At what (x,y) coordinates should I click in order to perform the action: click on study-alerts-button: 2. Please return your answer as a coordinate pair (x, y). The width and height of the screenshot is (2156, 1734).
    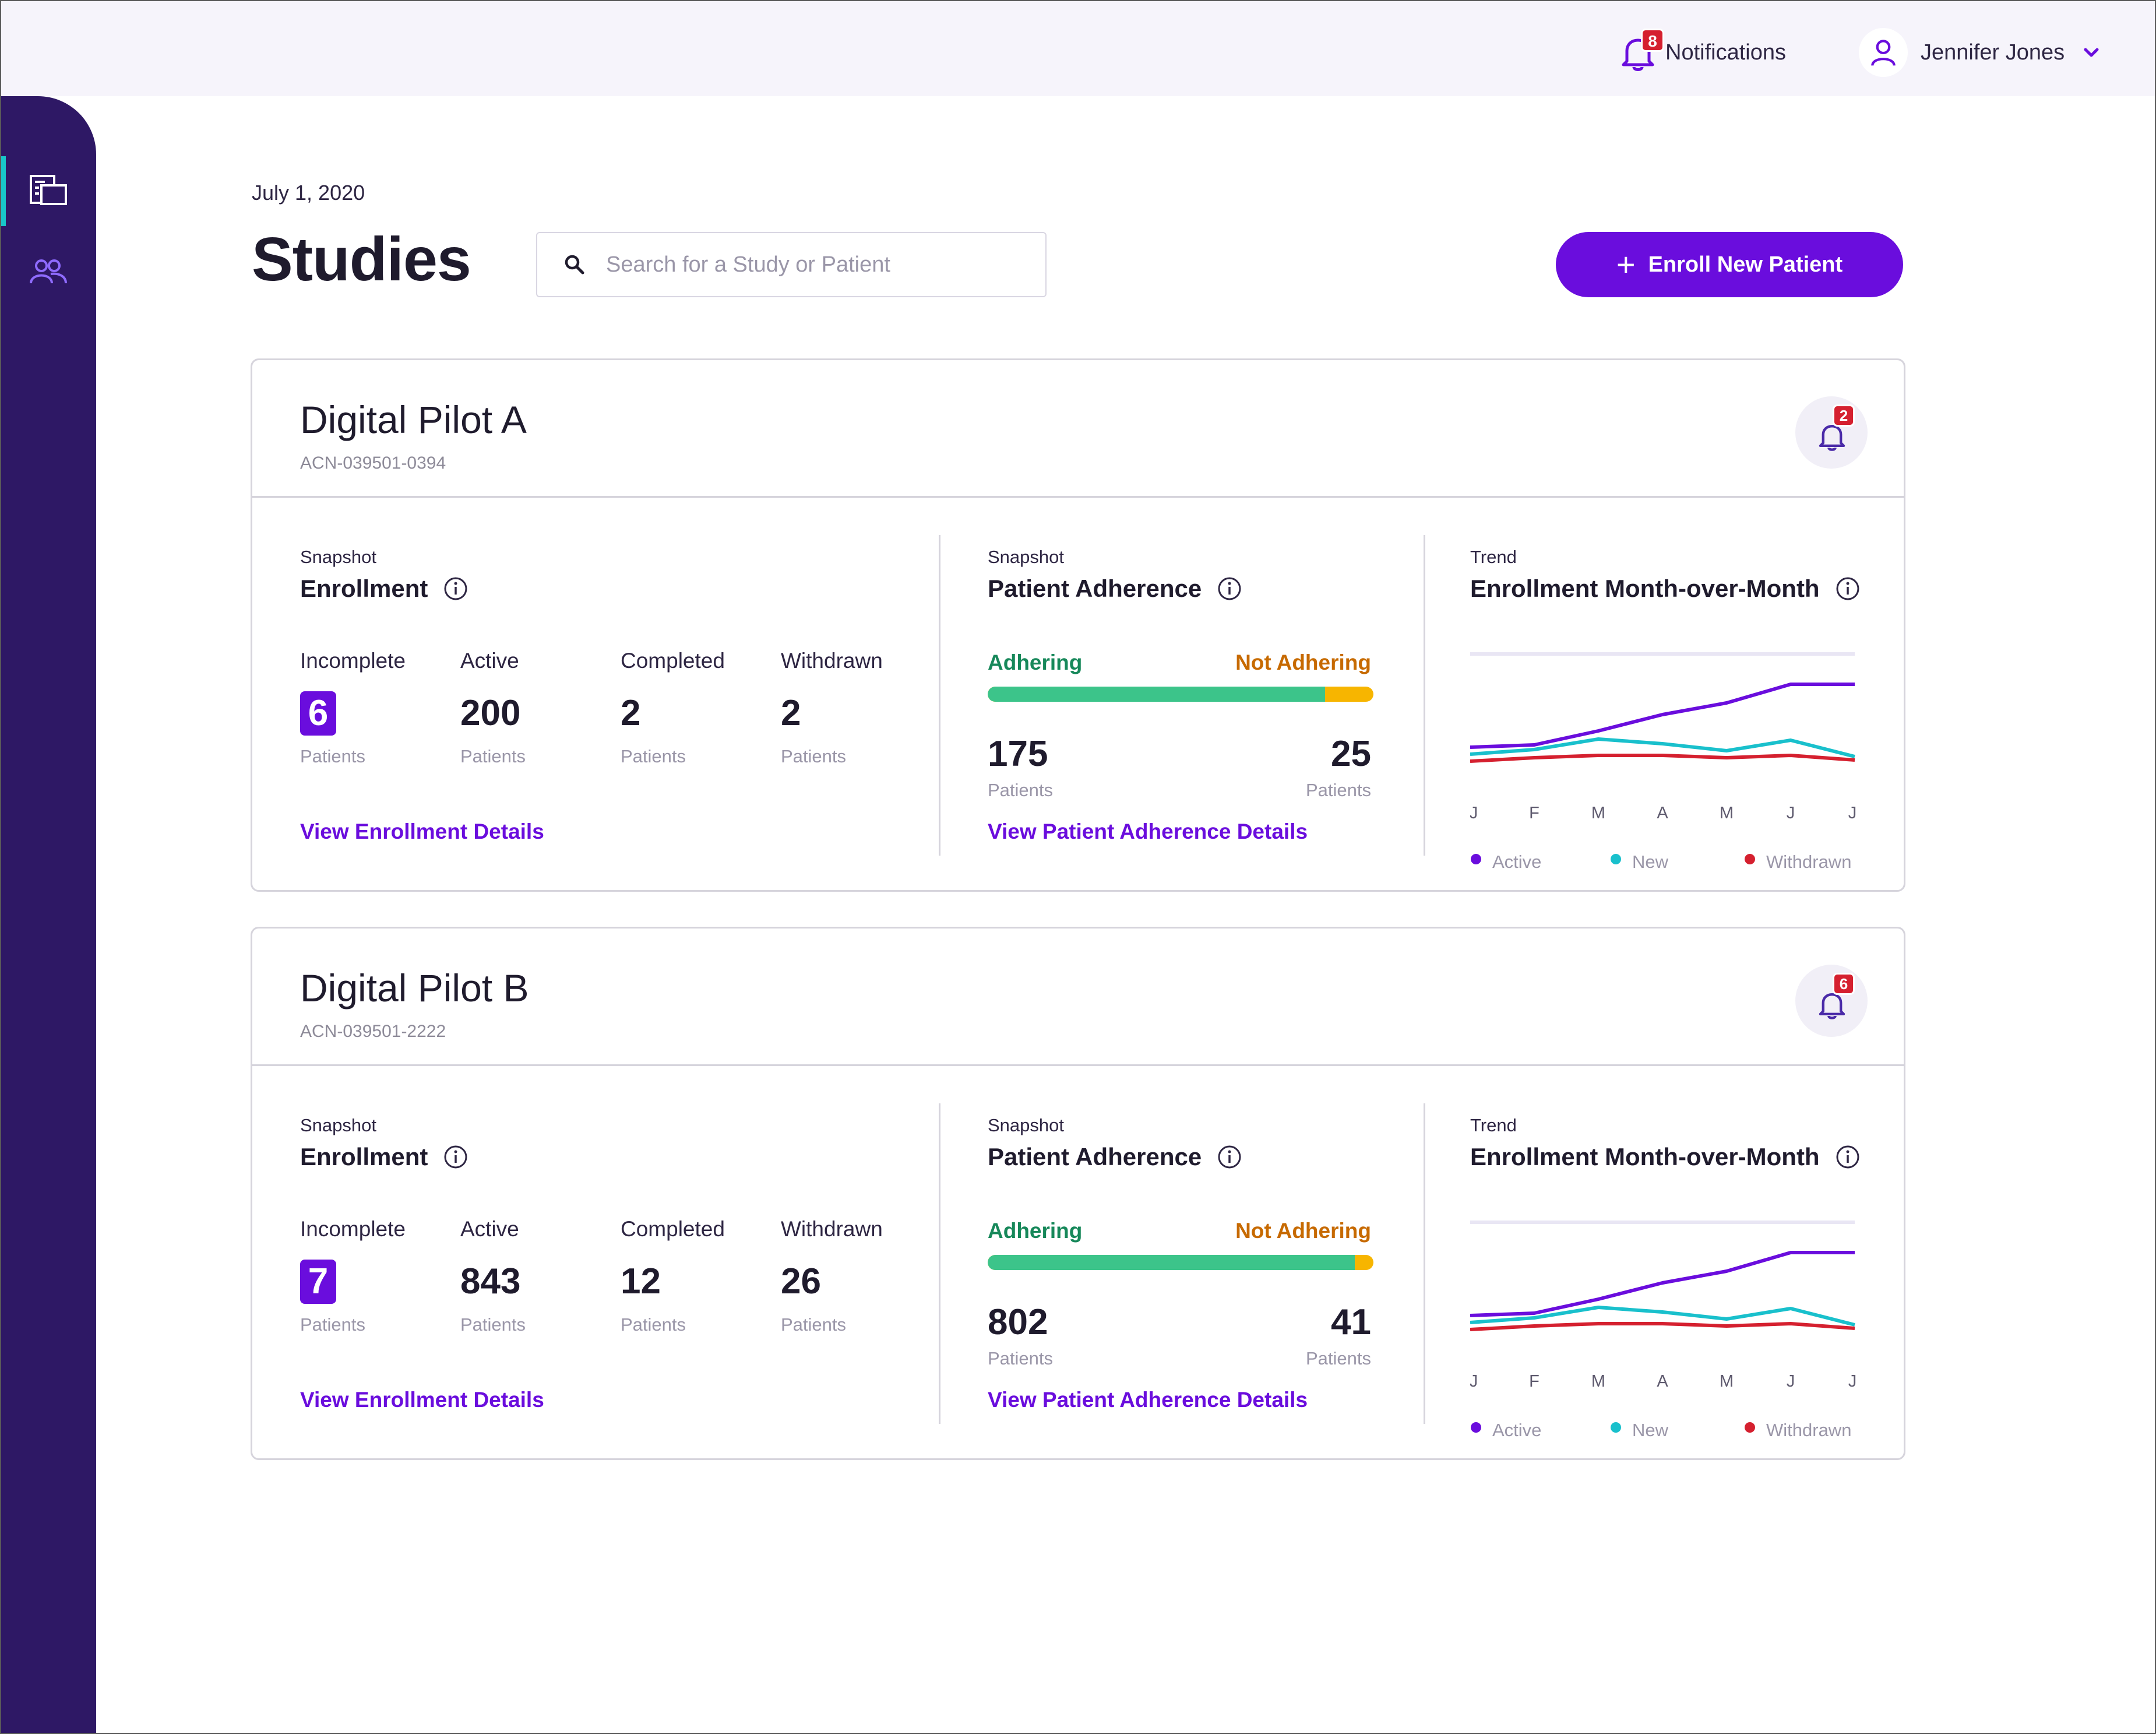
    Looking at the image, I should click on (1832, 432).